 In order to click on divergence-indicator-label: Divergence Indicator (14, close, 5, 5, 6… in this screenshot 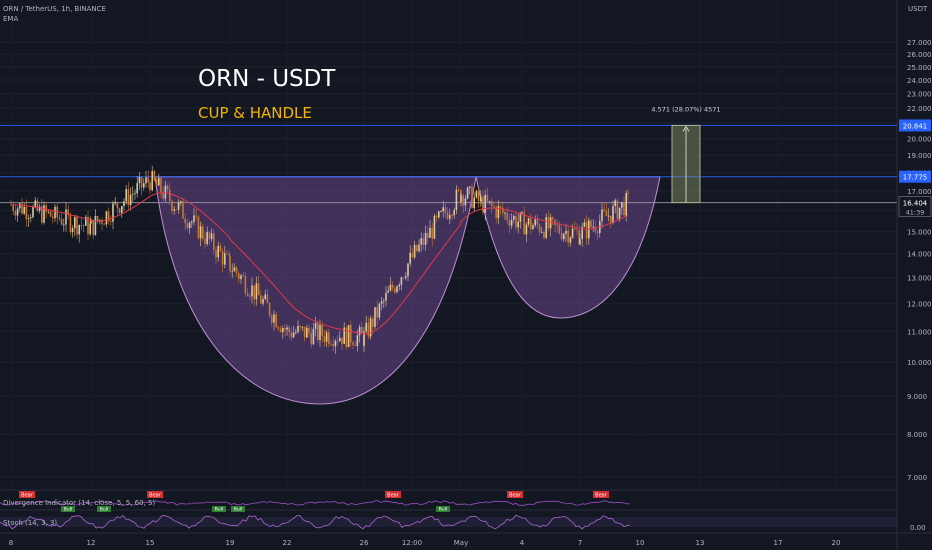, I will do `click(79, 503)`.